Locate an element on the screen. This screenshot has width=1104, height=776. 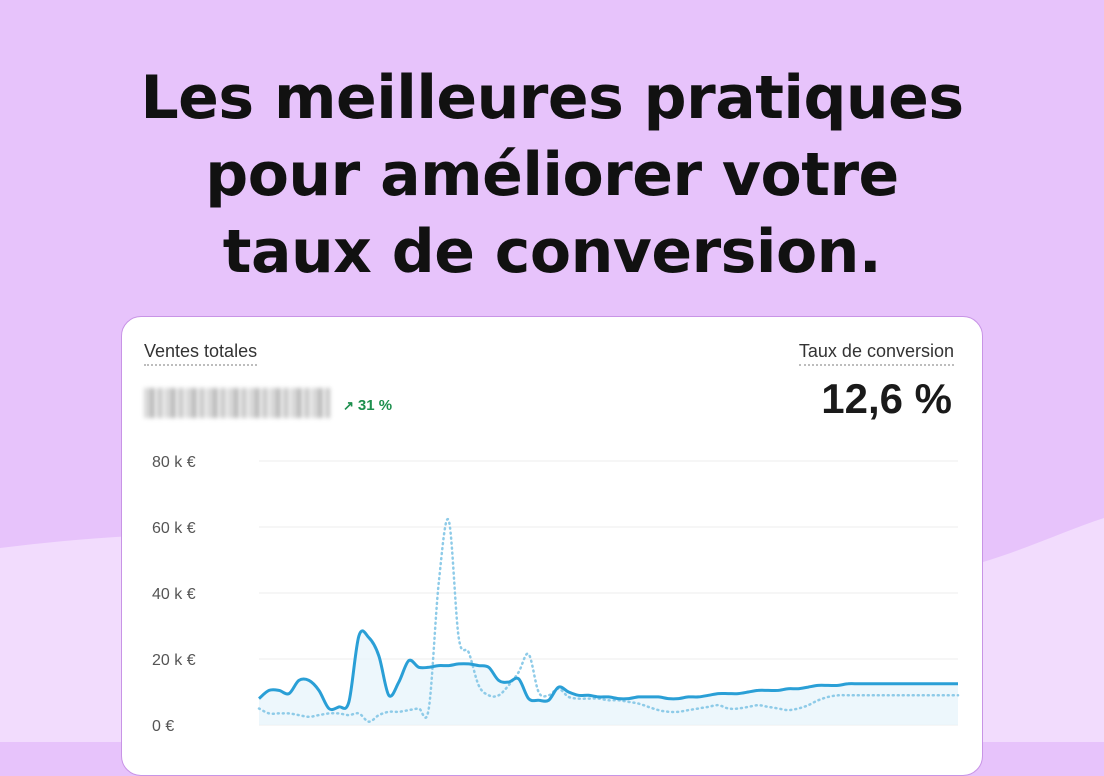
y-tick-label: 60 k € is located at coordinates (174, 528).